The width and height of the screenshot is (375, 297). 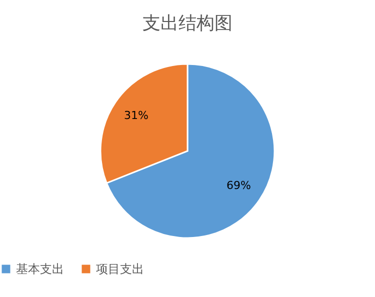 What do you see at coordinates (120, 269) in the screenshot?
I see `legend-label: 项目支出` at bounding box center [120, 269].